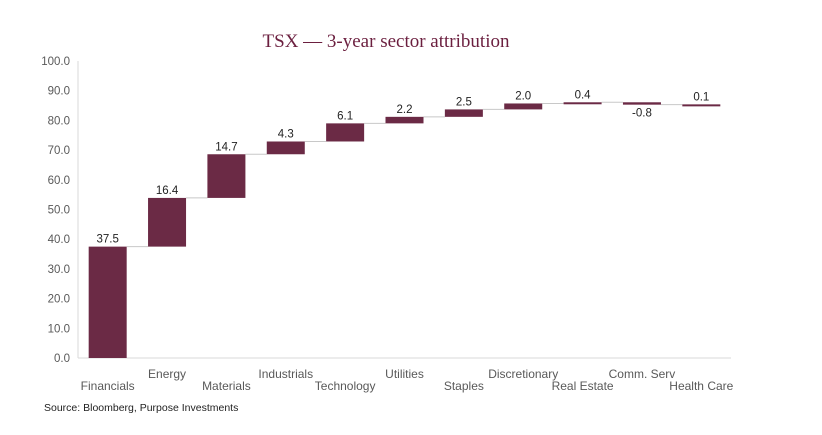 The image size is (822, 435). What do you see at coordinates (583, 386) in the screenshot?
I see `category-label: Real Estate` at bounding box center [583, 386].